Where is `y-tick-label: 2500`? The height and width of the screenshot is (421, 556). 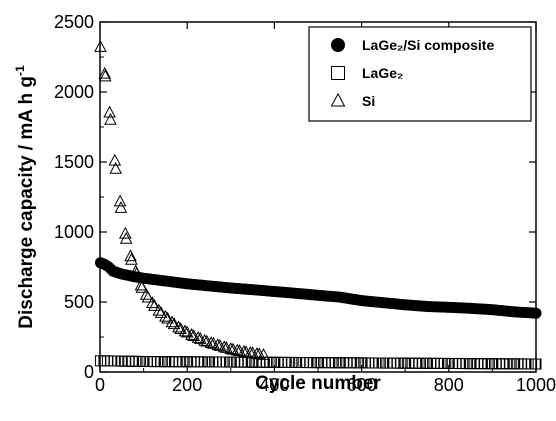 y-tick-label: 2500 is located at coordinates (74, 22).